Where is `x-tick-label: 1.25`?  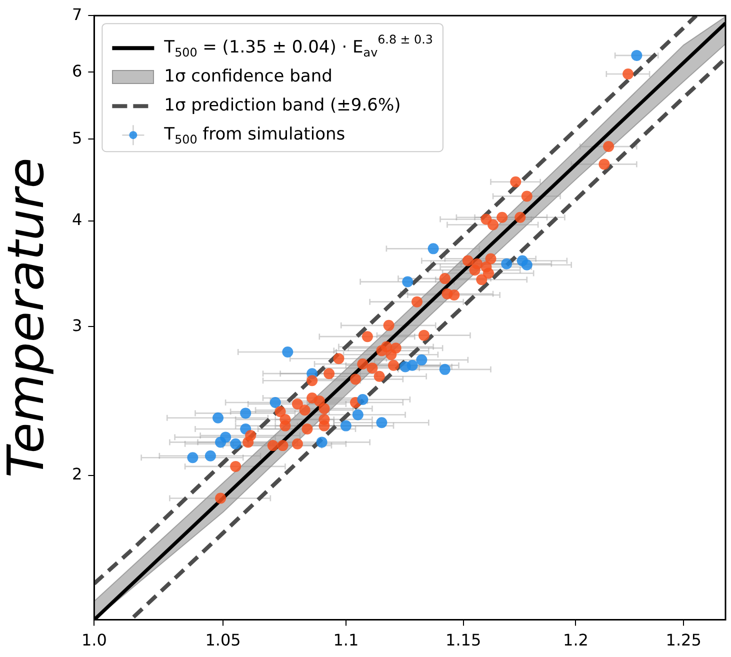 x-tick-label: 1.25 is located at coordinates (684, 640).